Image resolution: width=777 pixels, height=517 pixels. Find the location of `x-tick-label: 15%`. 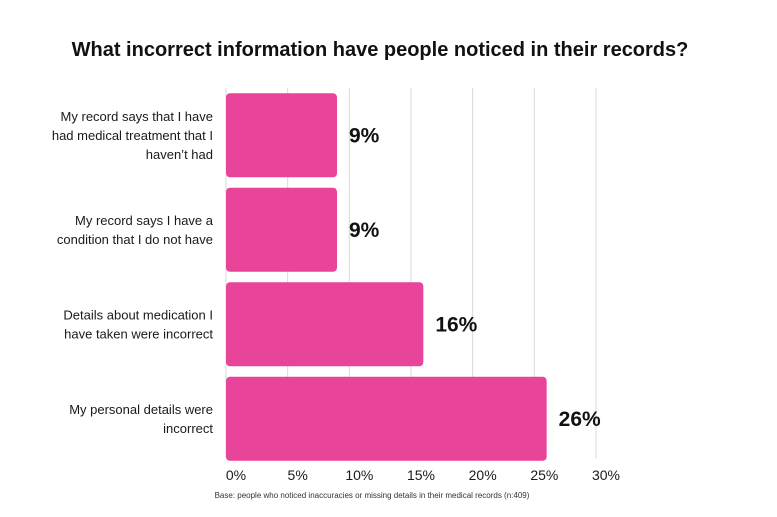

x-tick-label: 15% is located at coordinates (421, 475).